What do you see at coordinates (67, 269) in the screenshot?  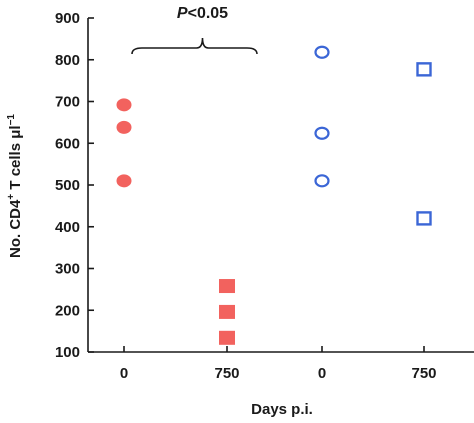 I see `y-tick-label: 300` at bounding box center [67, 269].